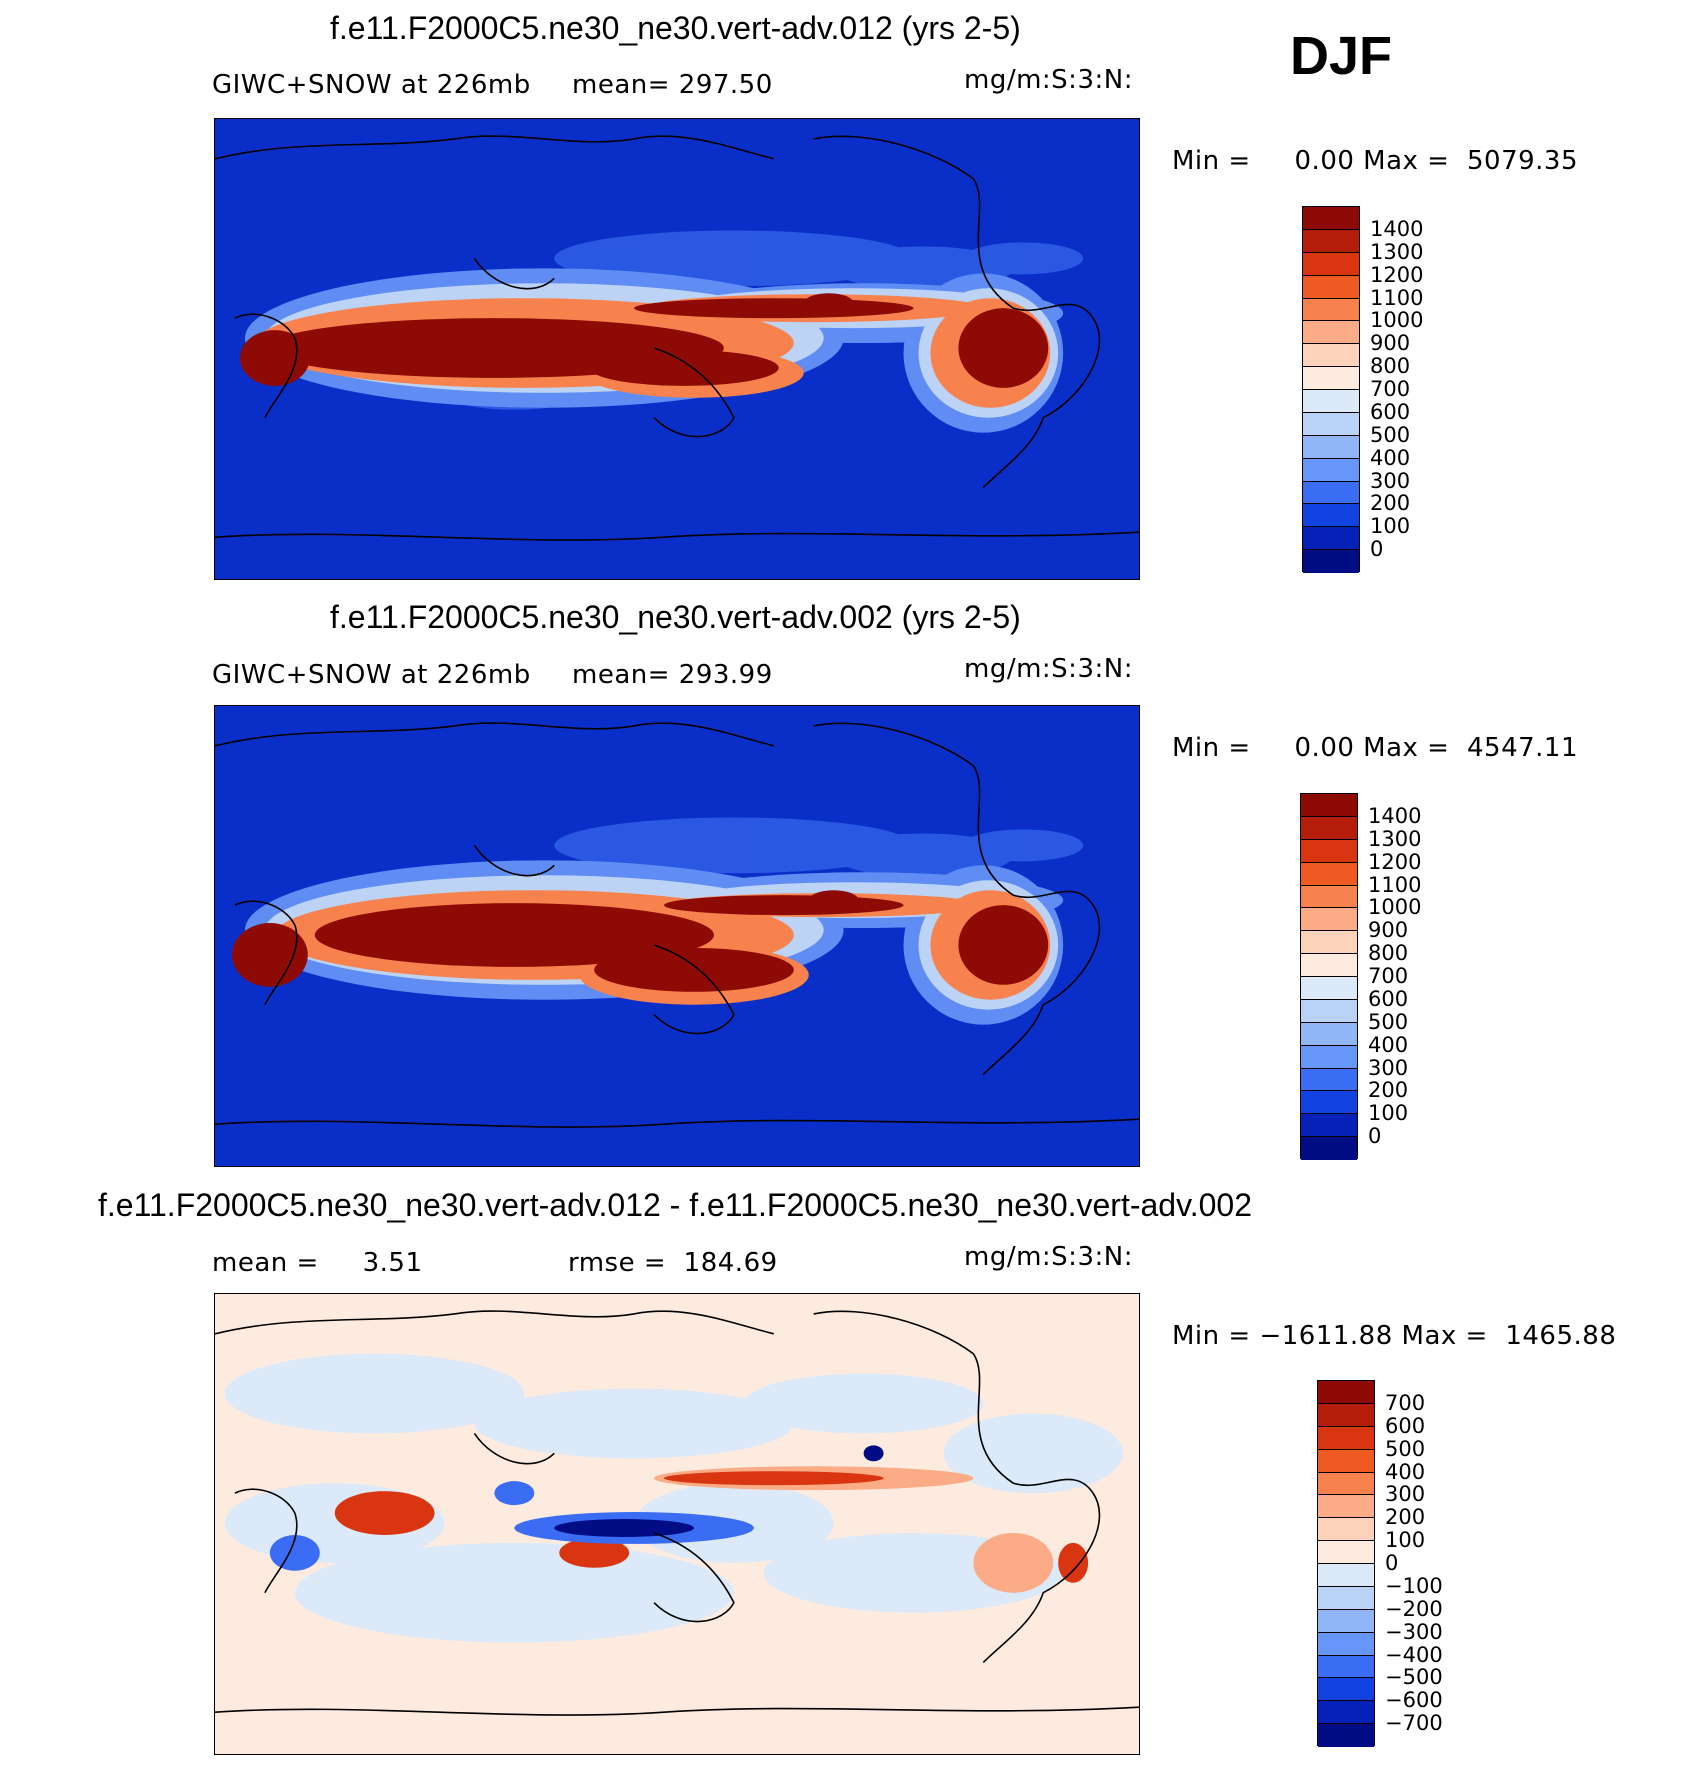 The width and height of the screenshot is (1705, 1769). I want to click on panel-2-map-plot, so click(677, 936).